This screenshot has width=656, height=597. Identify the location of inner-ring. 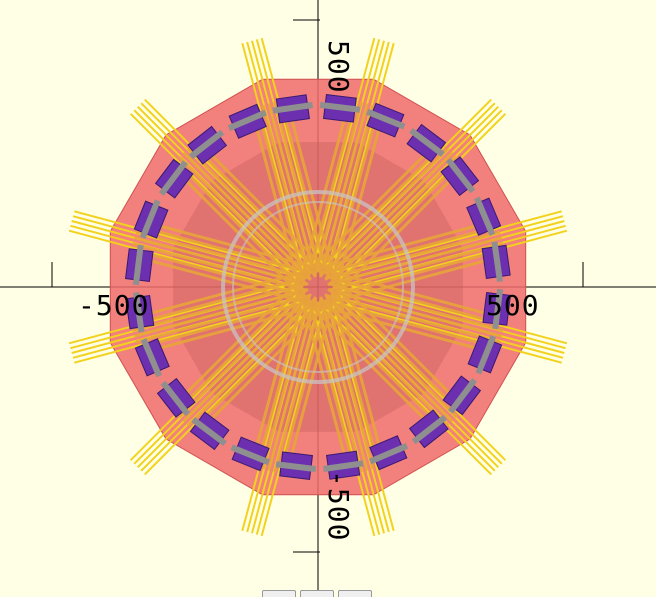
(318, 287).